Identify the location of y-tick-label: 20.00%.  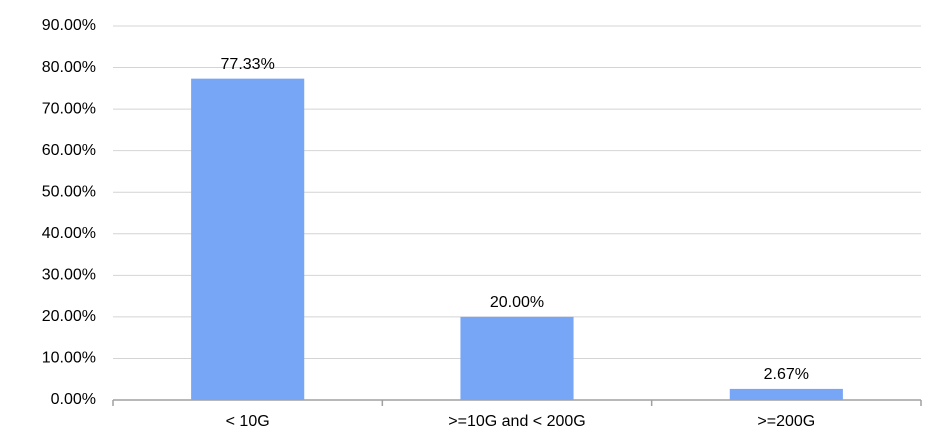
(69, 316).